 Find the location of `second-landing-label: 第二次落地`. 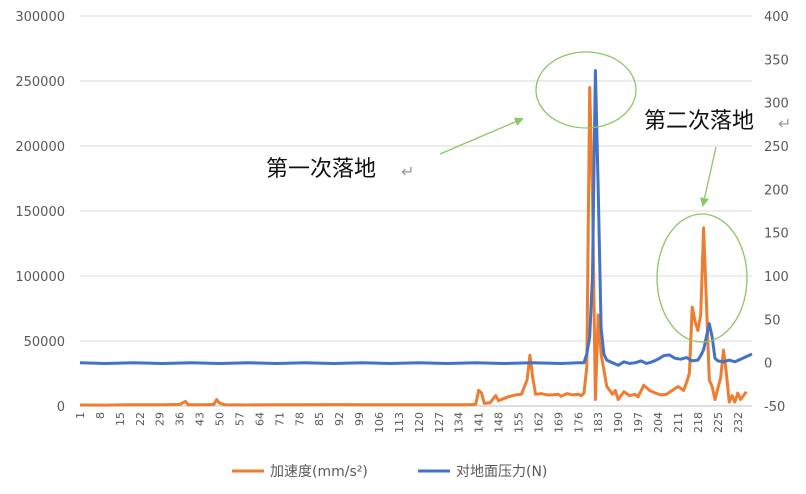

second-landing-label: 第二次落地 is located at coordinates (699, 121).